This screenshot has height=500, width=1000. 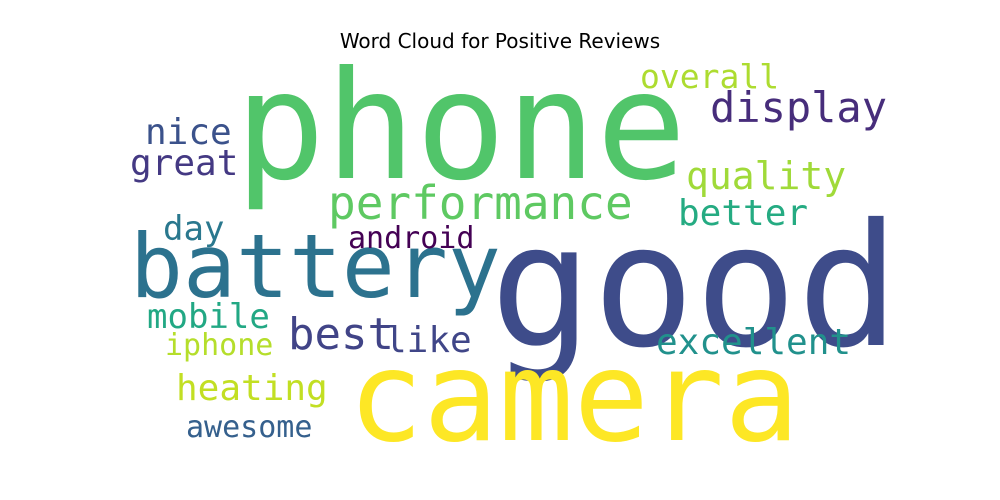 What do you see at coordinates (184, 163) in the screenshot?
I see `word-great: great` at bounding box center [184, 163].